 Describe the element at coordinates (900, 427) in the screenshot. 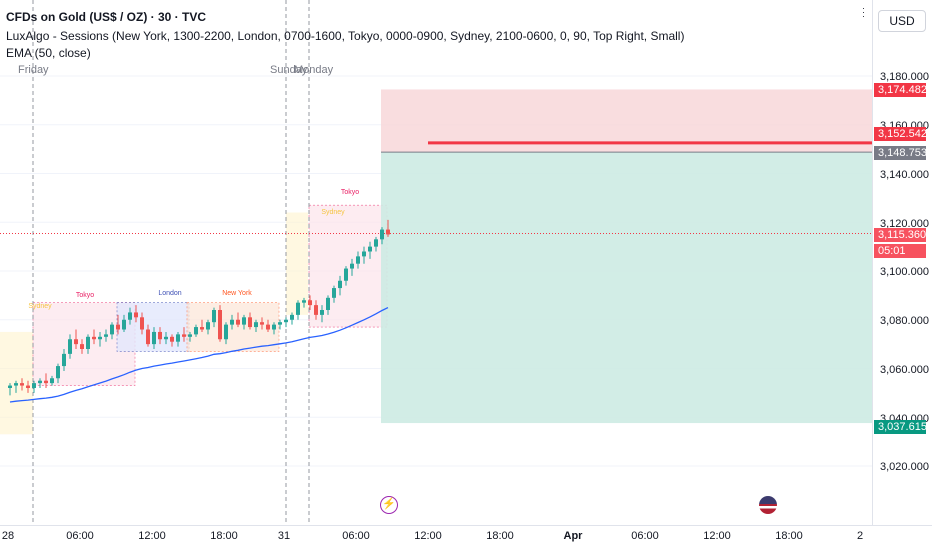

I see `target-price-tag: 3,037.615` at that location.